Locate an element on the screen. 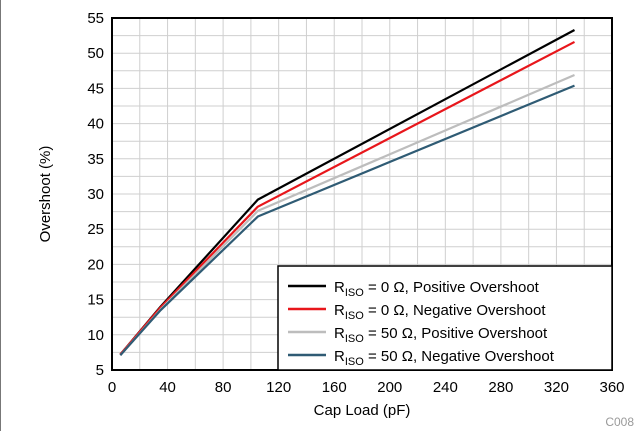 This screenshot has width=639, height=431. legend-label-3: RISO = 50 Ω, Positive Overshoot is located at coordinates (441, 335).